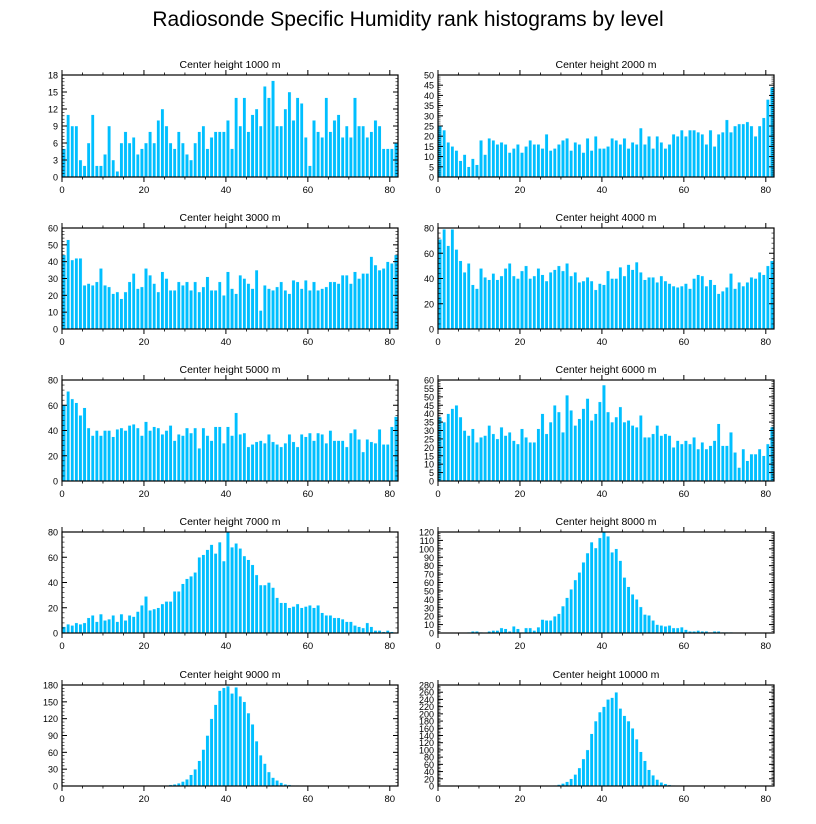 This screenshot has height=824, width=816. I want to click on y-tick-label: 45, so click(429, 86).